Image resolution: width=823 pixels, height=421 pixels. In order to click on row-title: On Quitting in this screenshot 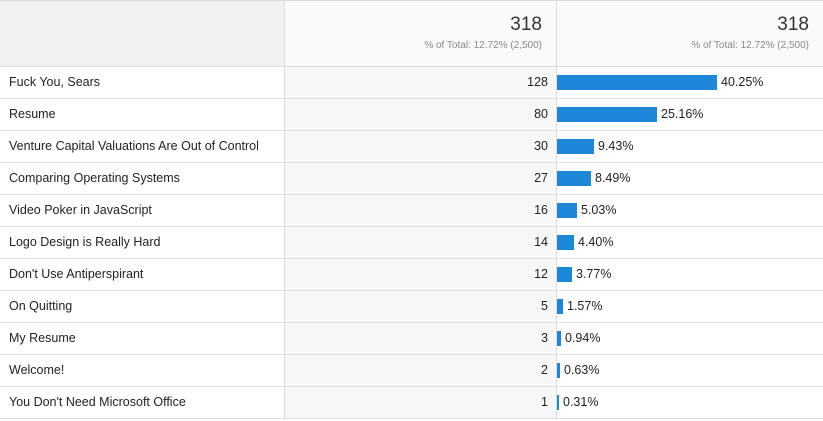, I will do `click(142, 306)`.